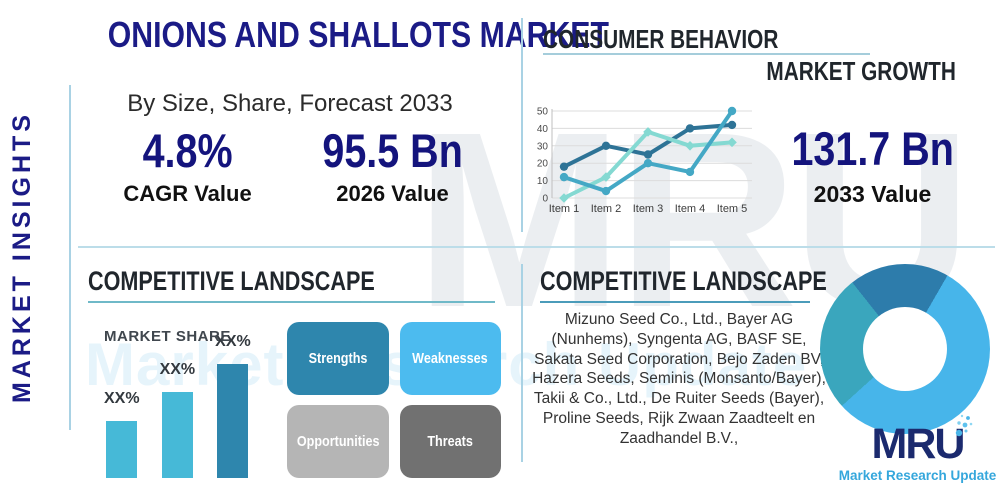 The height and width of the screenshot is (500, 1000). Describe the element at coordinates (394, 400) in the screenshot. I see `swot-grid: Strengths Weaknesses Opportunities Threats` at that location.